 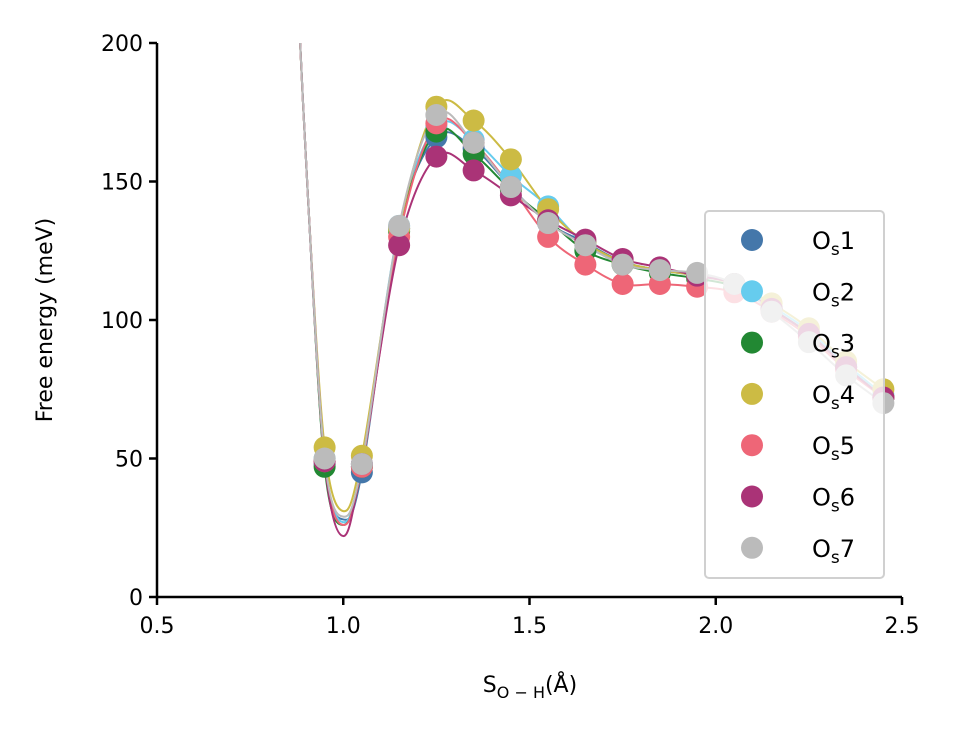 What do you see at coordinates (343, 626) in the screenshot?
I see `x-tick-label: 1.0` at bounding box center [343, 626].